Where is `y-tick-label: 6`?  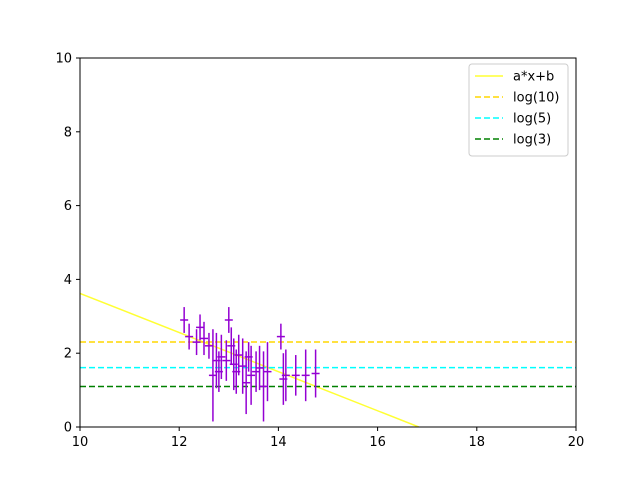 y-tick-label: 6 is located at coordinates (68, 206).